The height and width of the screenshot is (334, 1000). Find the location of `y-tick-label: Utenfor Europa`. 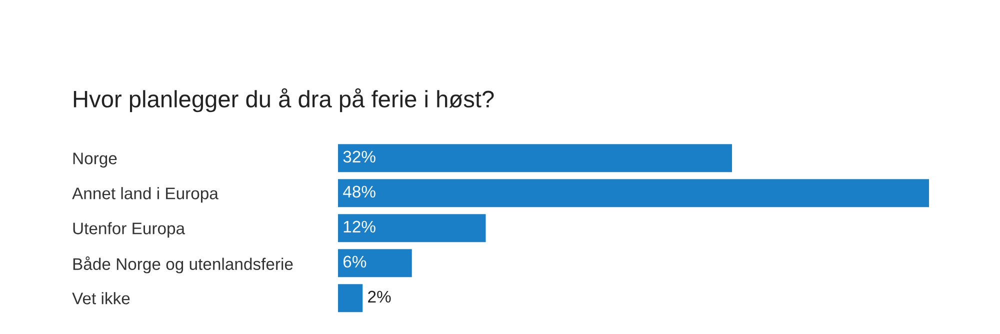

y-tick-label: Utenfor Europa is located at coordinates (129, 230).